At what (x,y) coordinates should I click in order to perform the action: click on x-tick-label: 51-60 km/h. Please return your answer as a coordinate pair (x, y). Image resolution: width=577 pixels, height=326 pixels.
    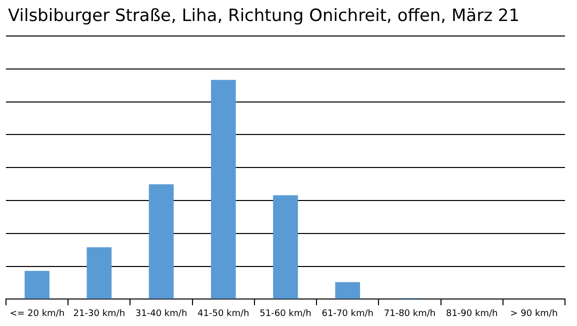
    Looking at the image, I should click on (286, 313).